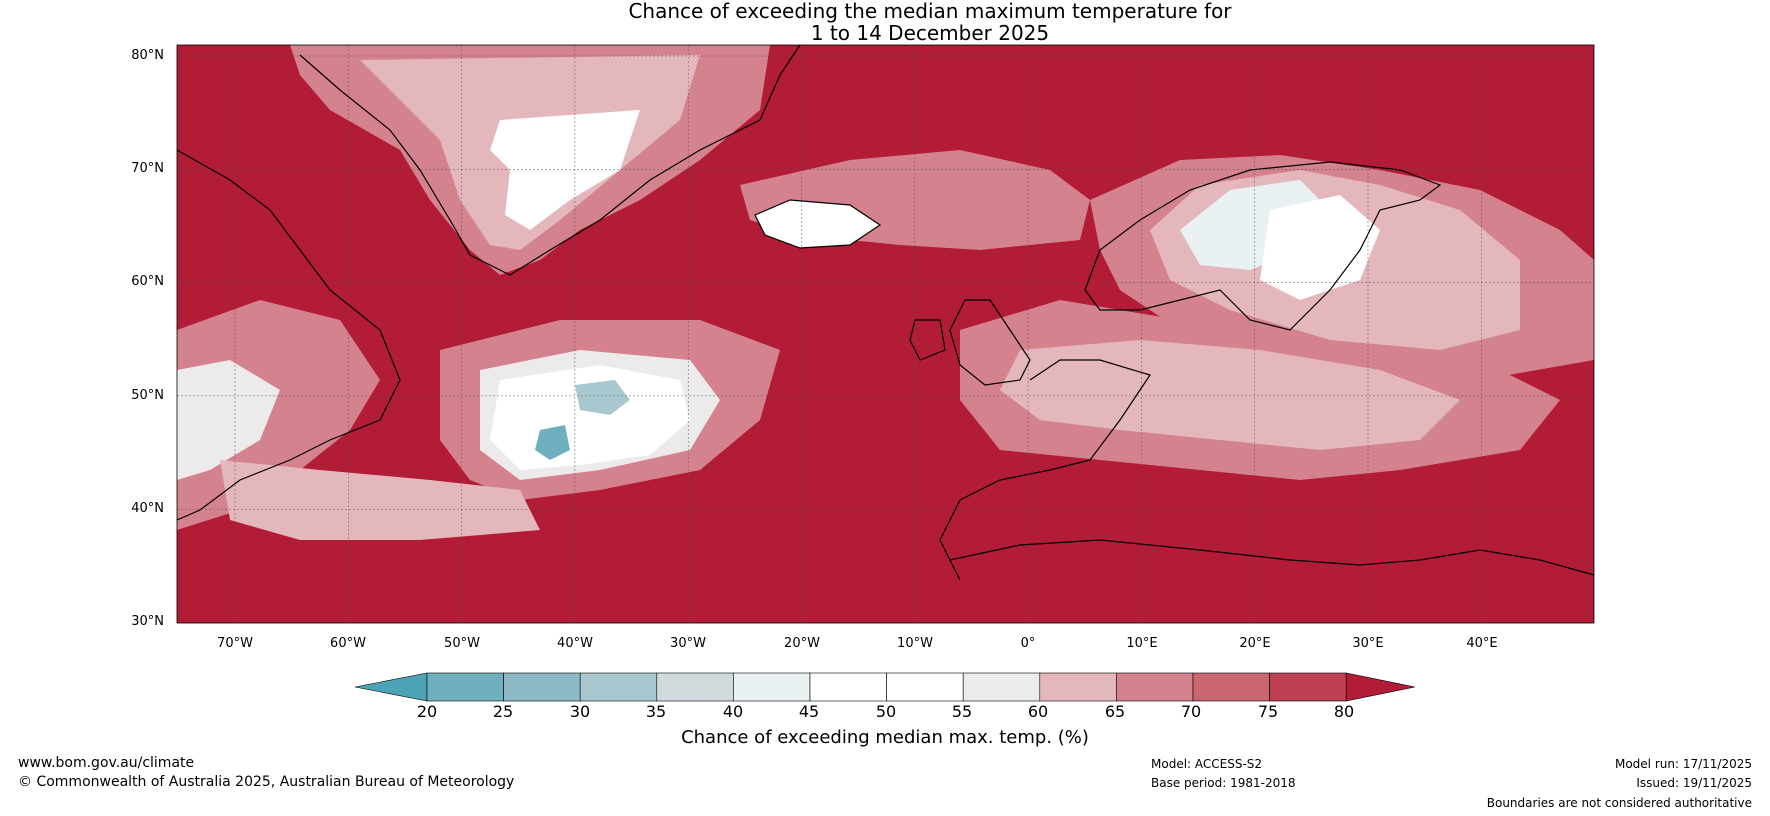 This screenshot has height=816, width=1770. I want to click on north-africa-coast, so click(1272, 557).